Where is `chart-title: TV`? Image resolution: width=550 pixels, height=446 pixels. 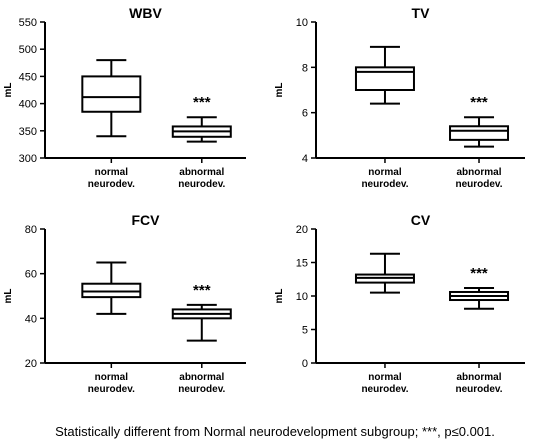 chart-title: TV is located at coordinates (421, 13).